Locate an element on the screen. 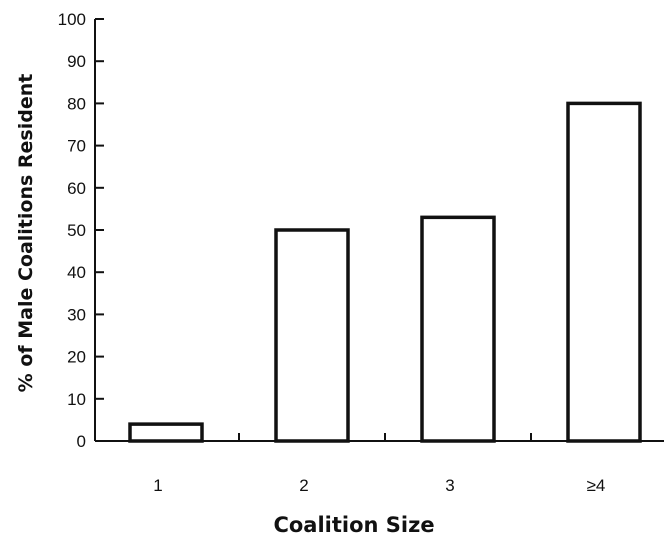 The height and width of the screenshot is (542, 668). y-tick-label: 10 is located at coordinates (76, 399).